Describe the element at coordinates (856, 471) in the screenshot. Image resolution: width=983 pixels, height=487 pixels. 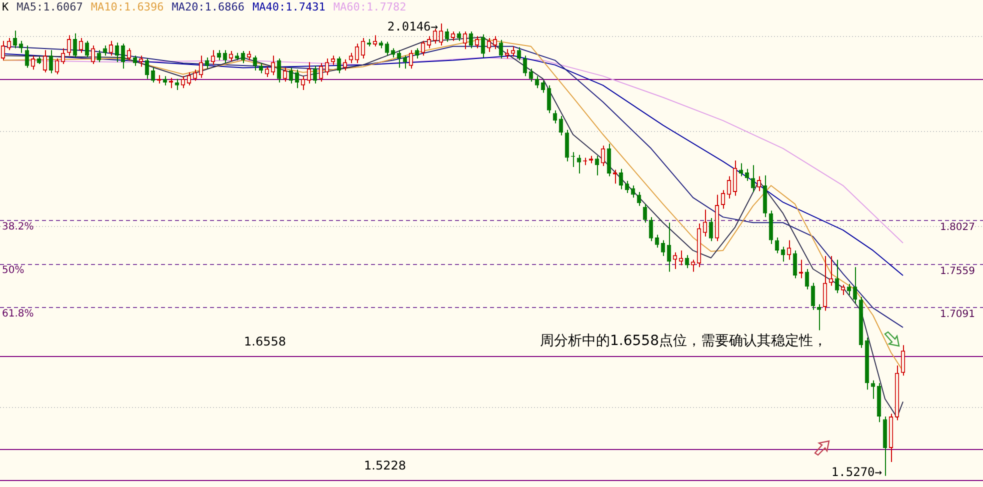
I see `annotation: 1.5270→` at that location.